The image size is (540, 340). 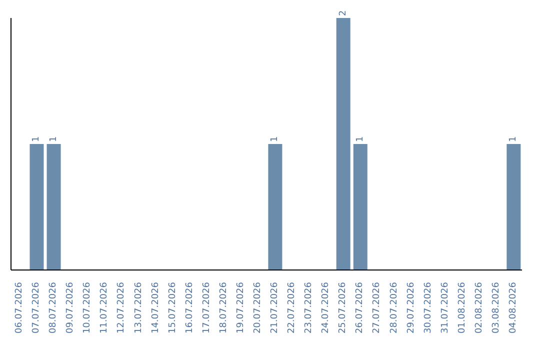 What do you see at coordinates (223, 308) in the screenshot?
I see `x-tick-label: 18.07.2026` at bounding box center [223, 308].